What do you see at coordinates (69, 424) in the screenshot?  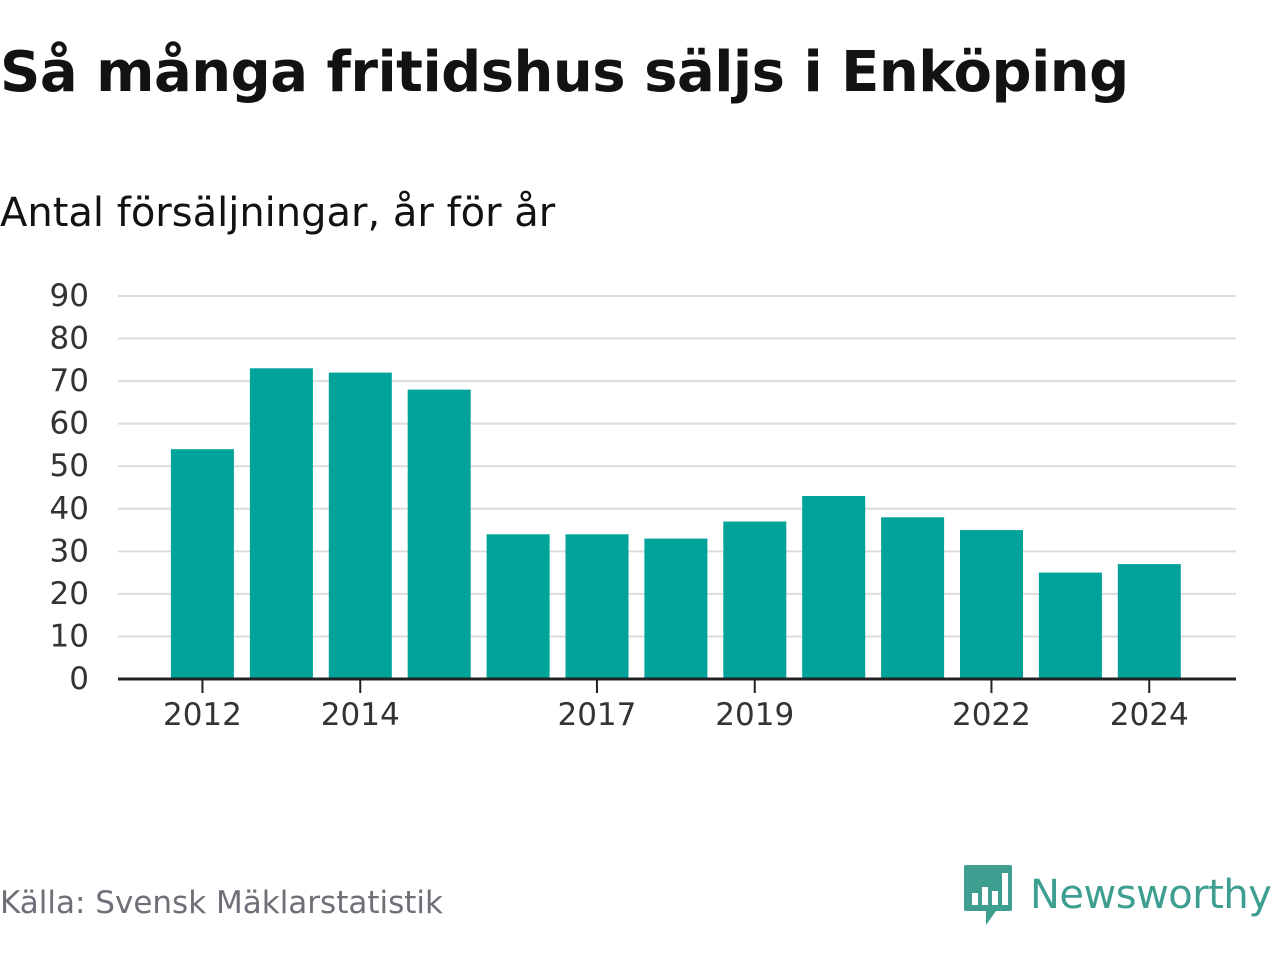 I see `y-tick-label: 60` at bounding box center [69, 424].